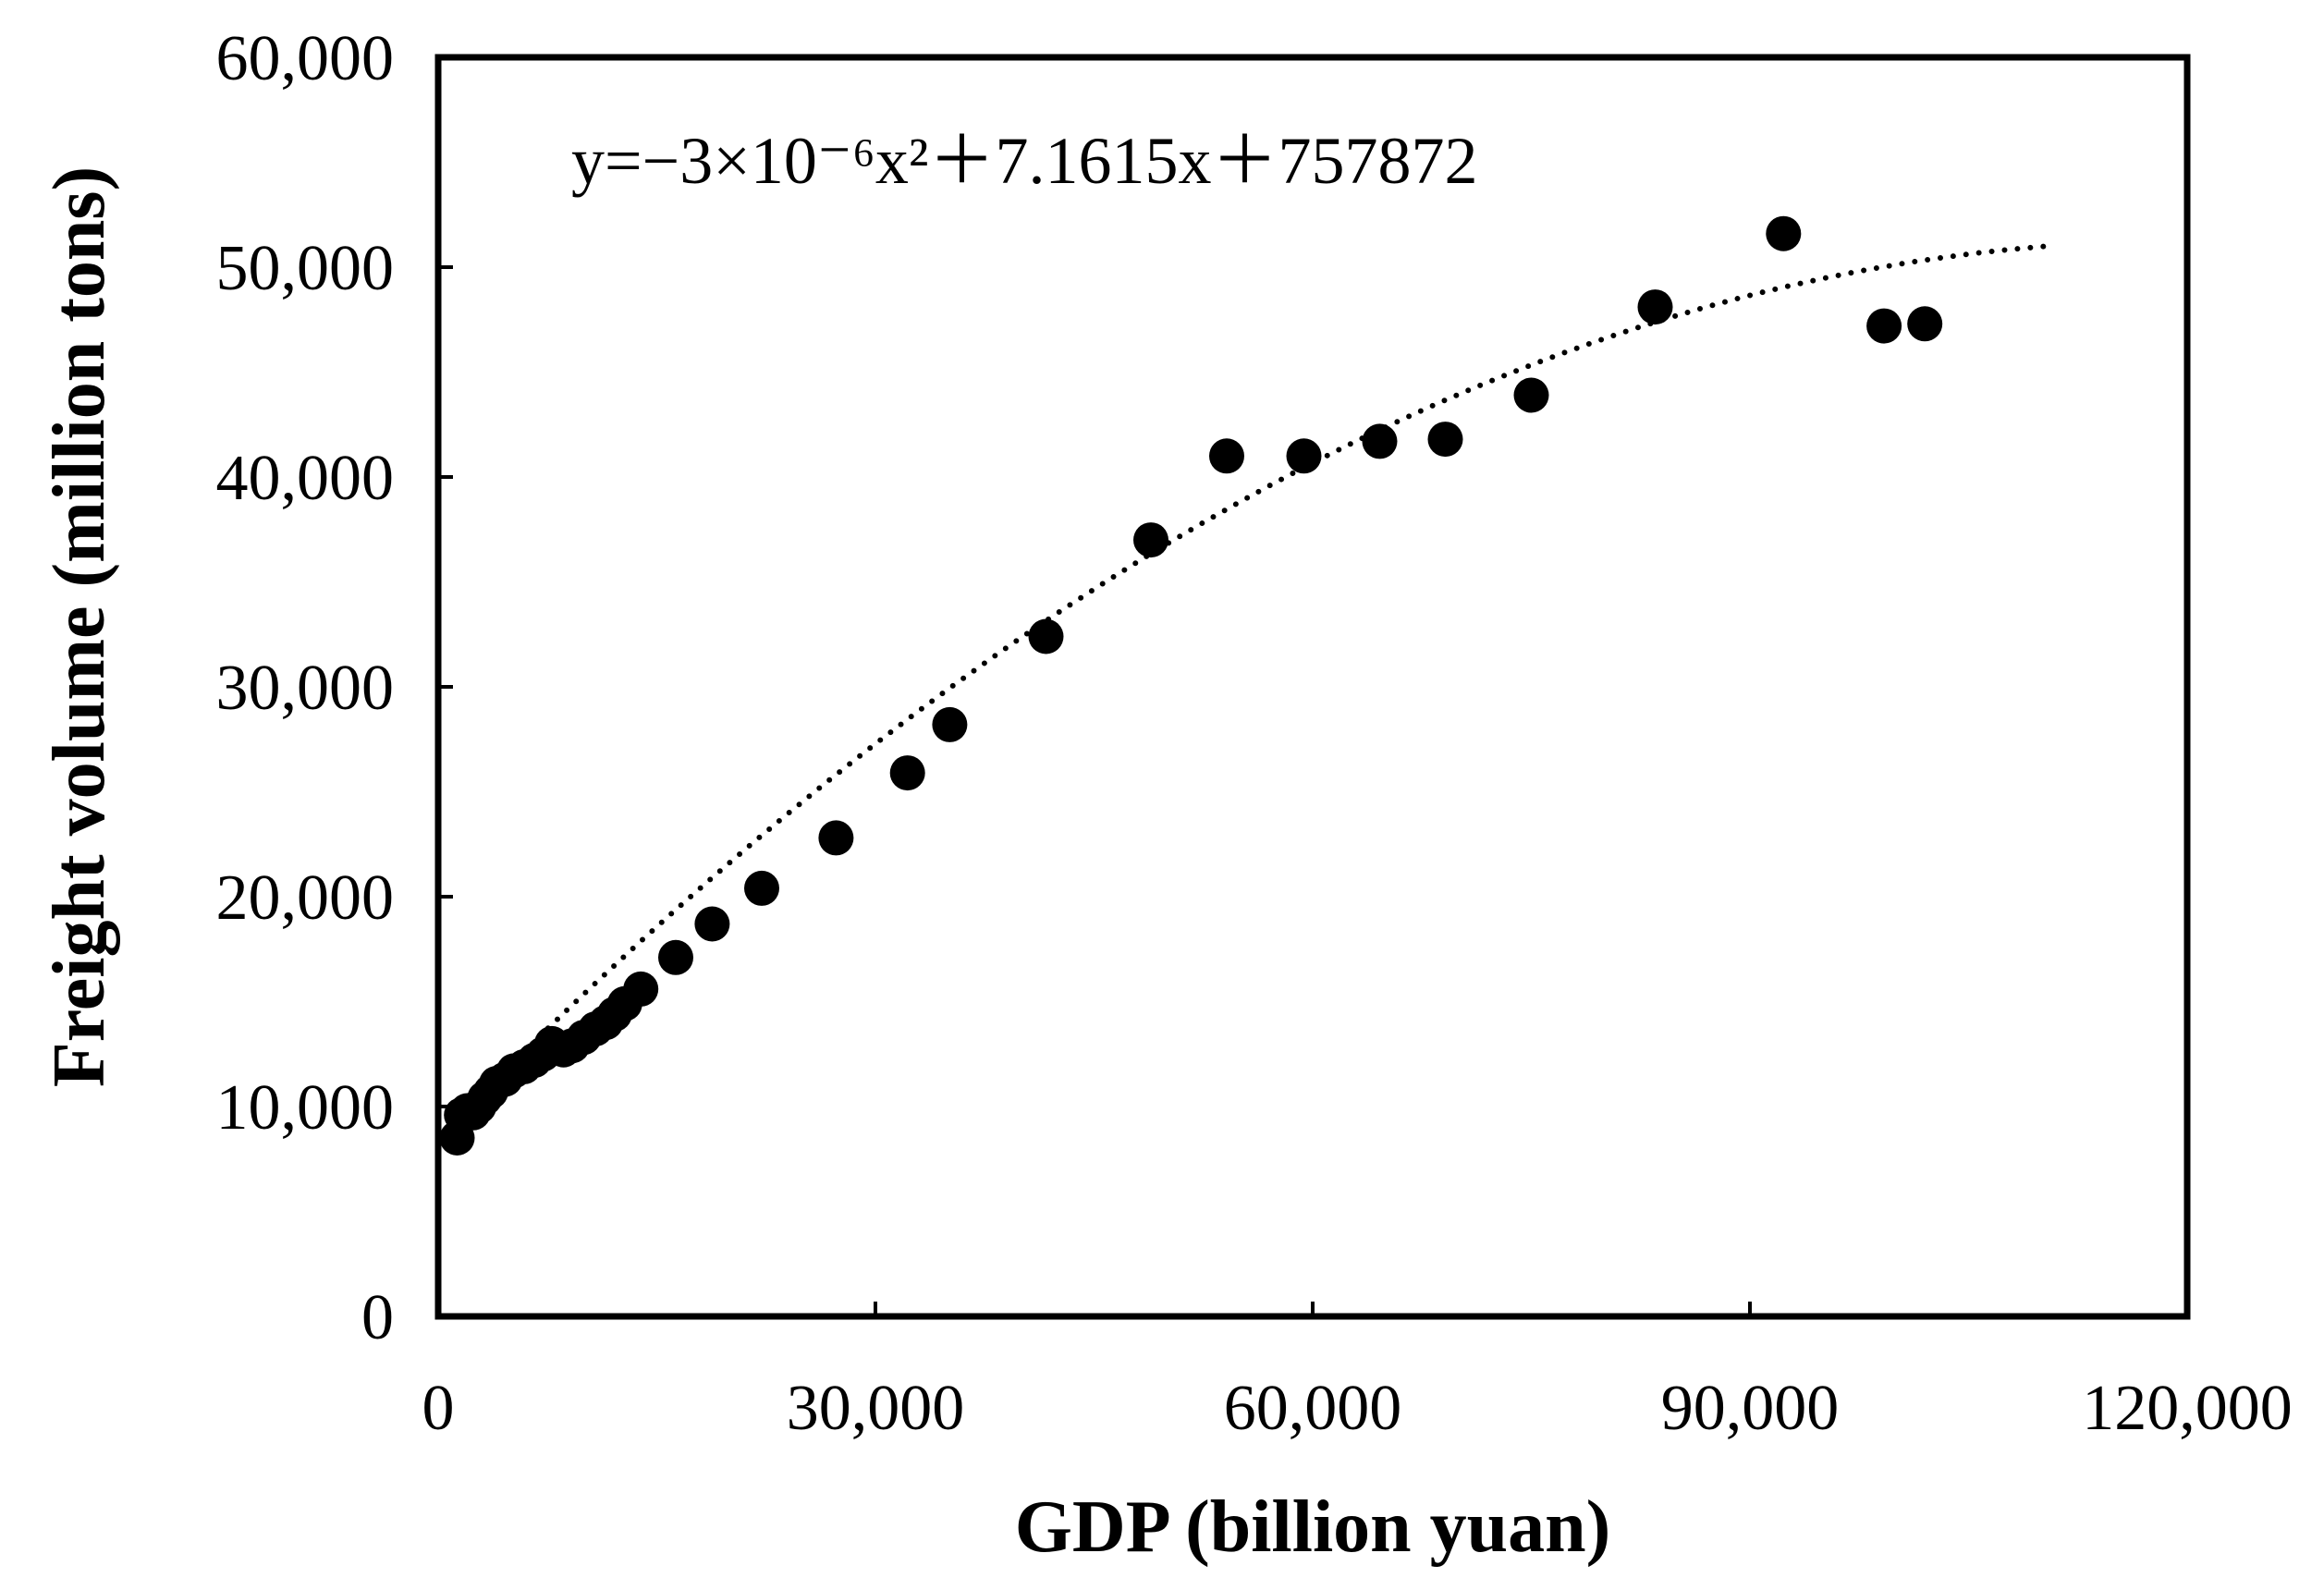  Describe the element at coordinates (305, 478) in the screenshot. I see `y-tick-label: 40,000` at that location.